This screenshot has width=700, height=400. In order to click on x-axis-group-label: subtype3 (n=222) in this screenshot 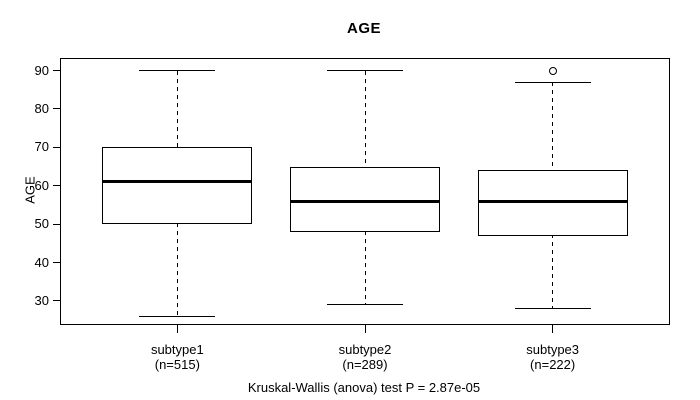, I will do `click(553, 357)`.